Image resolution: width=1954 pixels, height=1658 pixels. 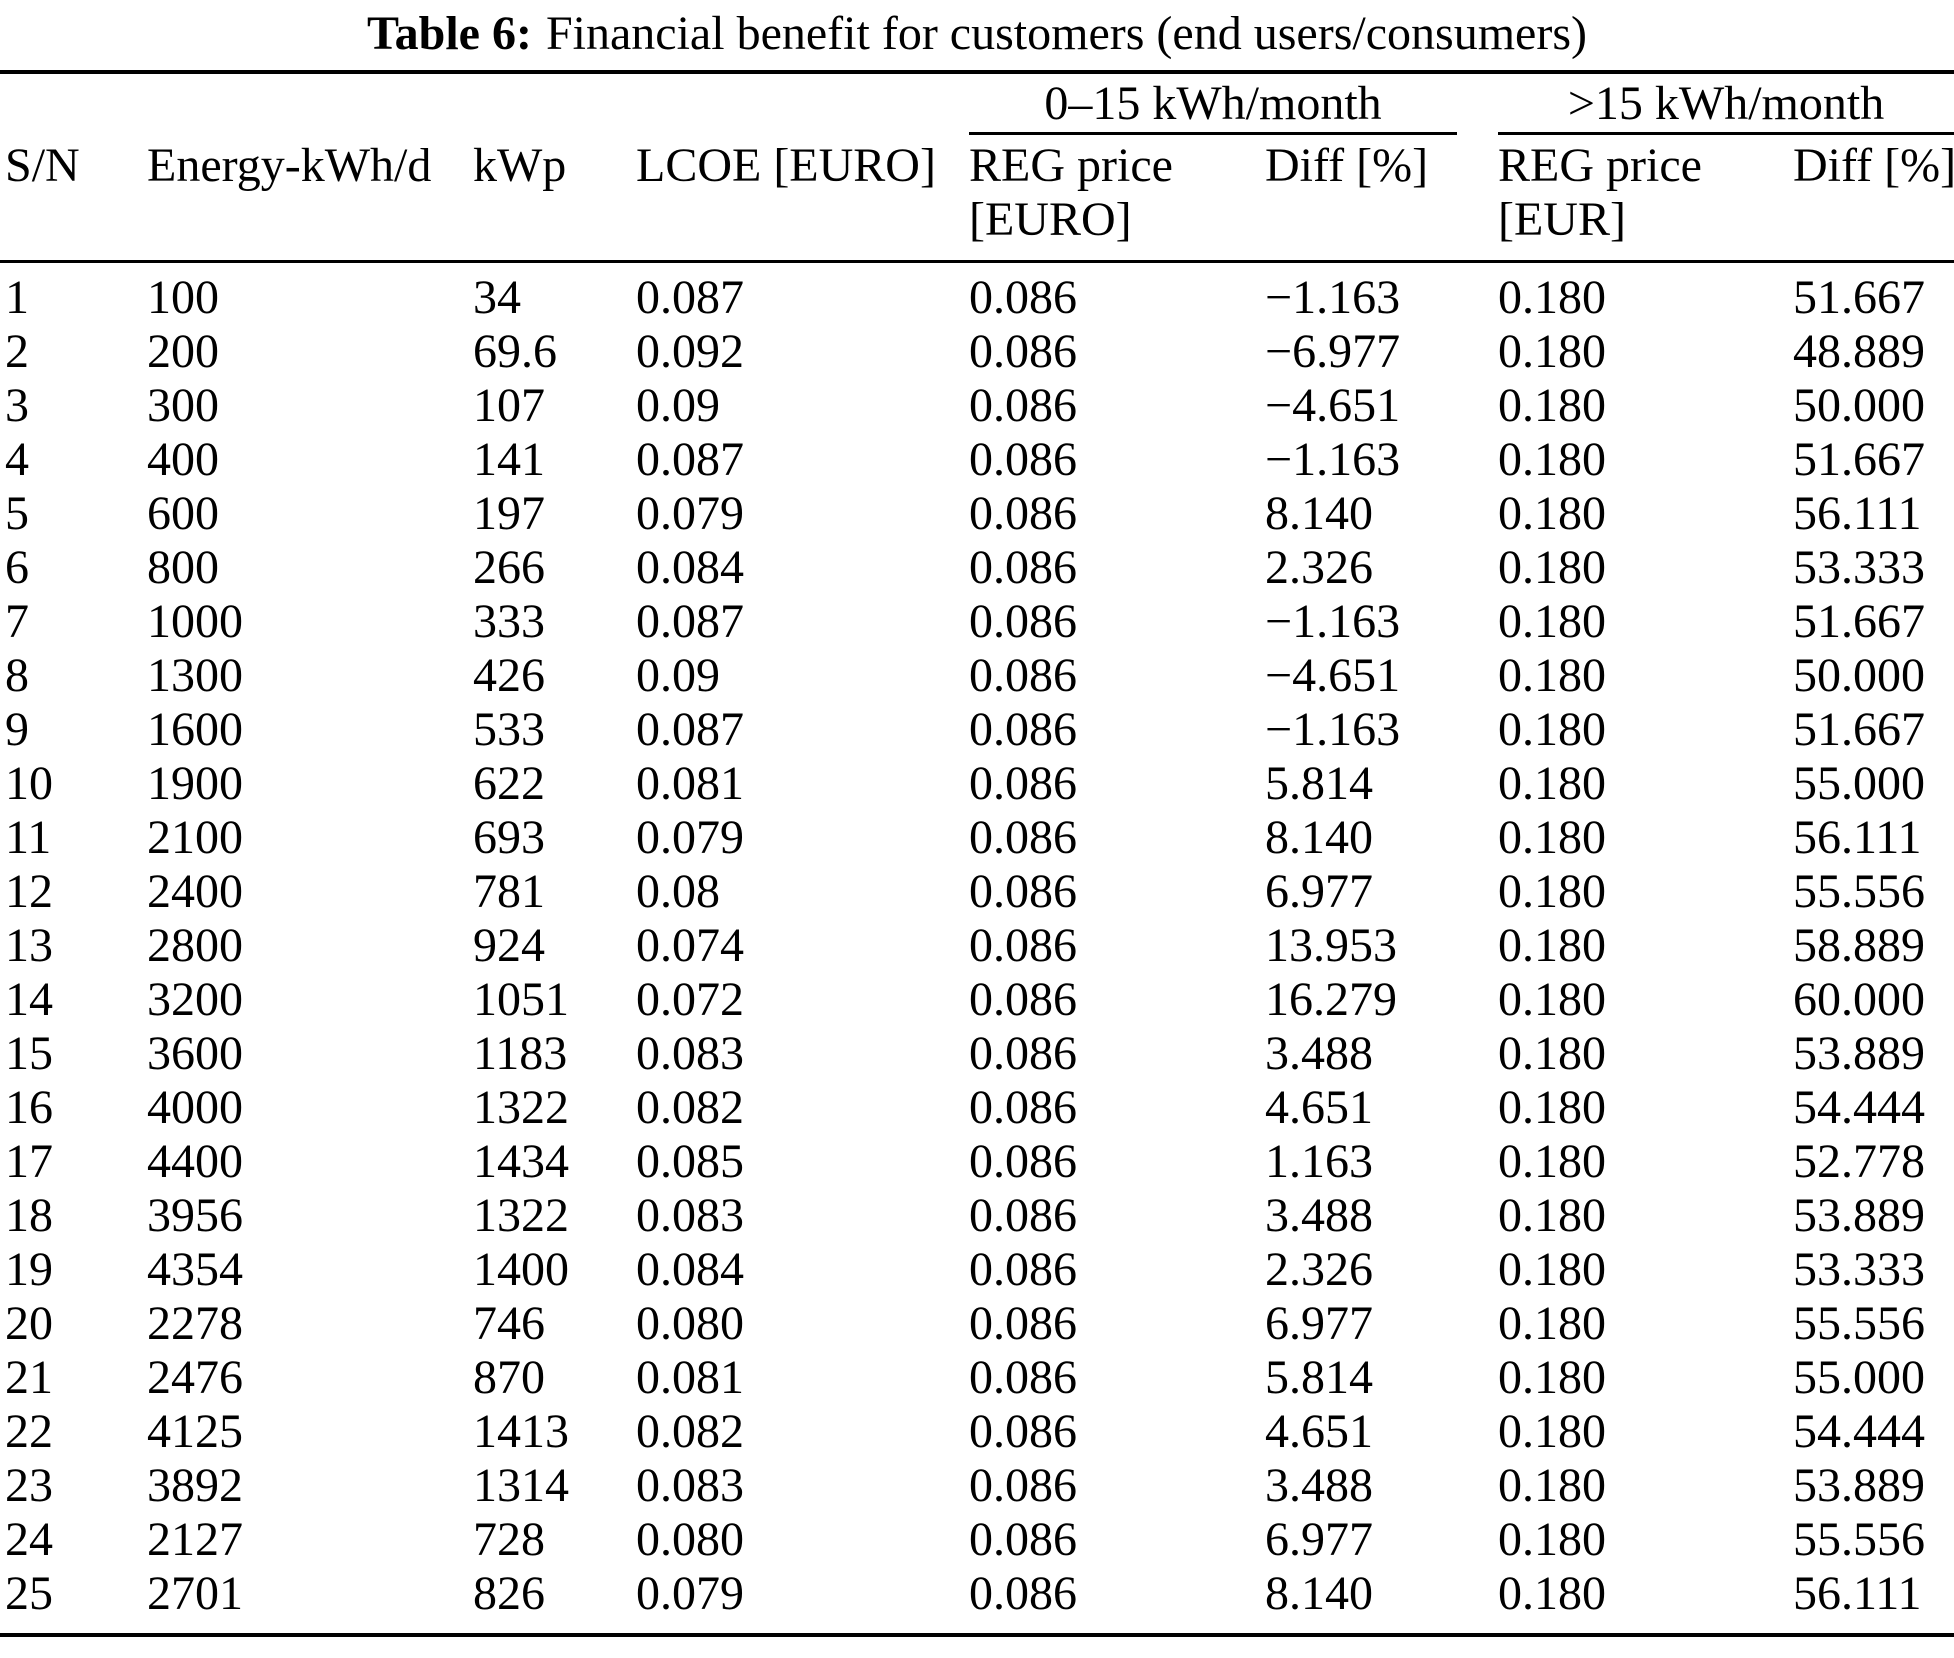 I want to click on table-row: 15 3600 1183 0.083 0.086 3.488 0.180 53.889, so click(x=977, y=1054).